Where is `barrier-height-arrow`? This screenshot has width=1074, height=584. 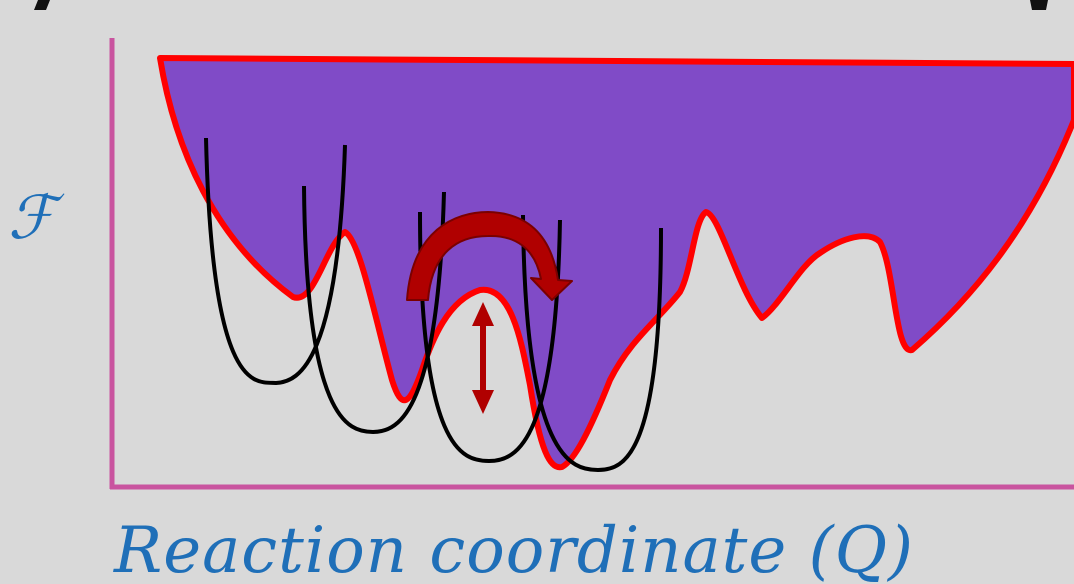 barrier-height-arrow is located at coordinates (483, 358).